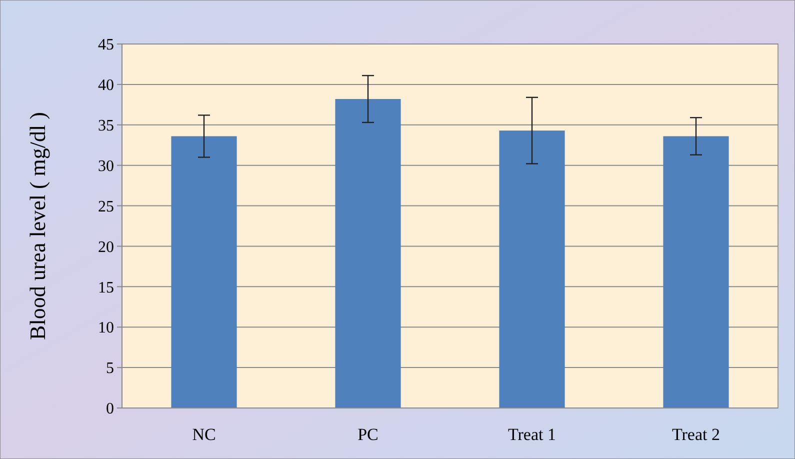  I want to click on x-tick-label: Treat 2, so click(696, 434).